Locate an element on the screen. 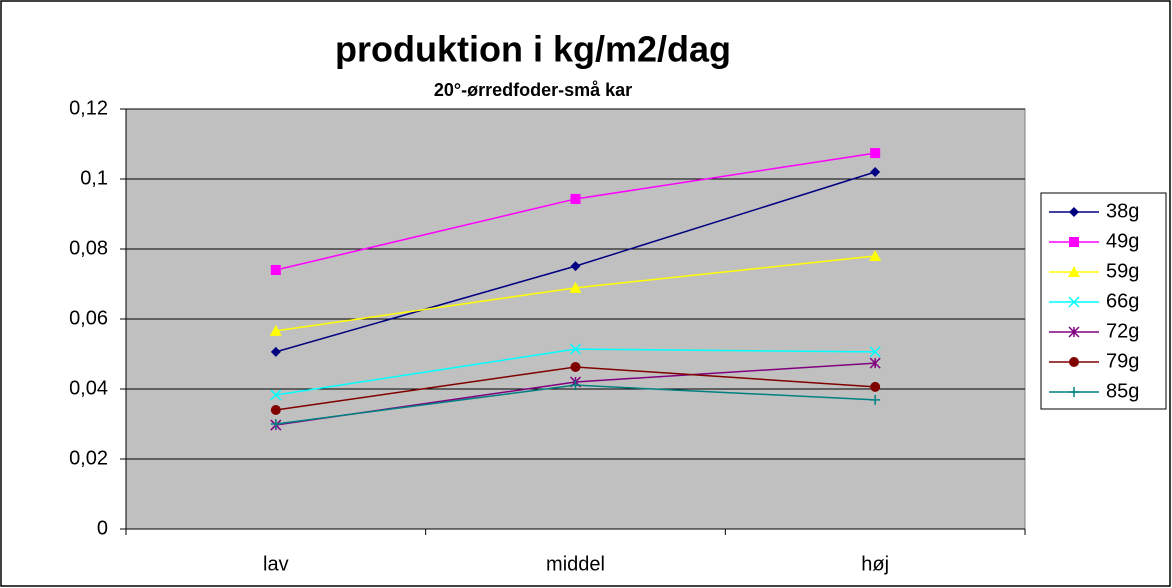 This screenshot has height=588, width=1172. y-tick-label: 0,12 is located at coordinates (88, 108).